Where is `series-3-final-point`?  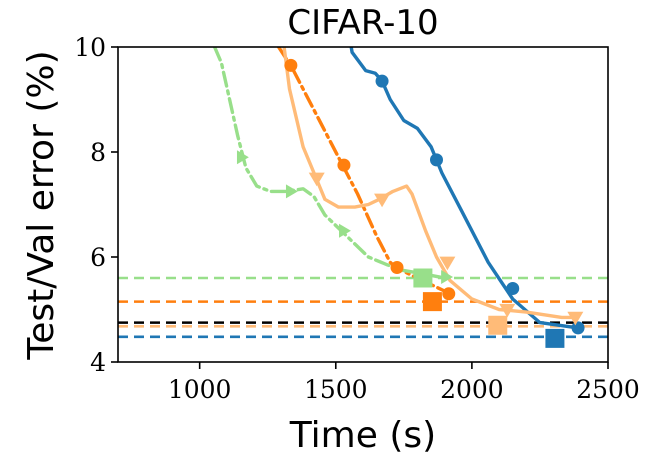 series-3-final-point is located at coordinates (423, 278).